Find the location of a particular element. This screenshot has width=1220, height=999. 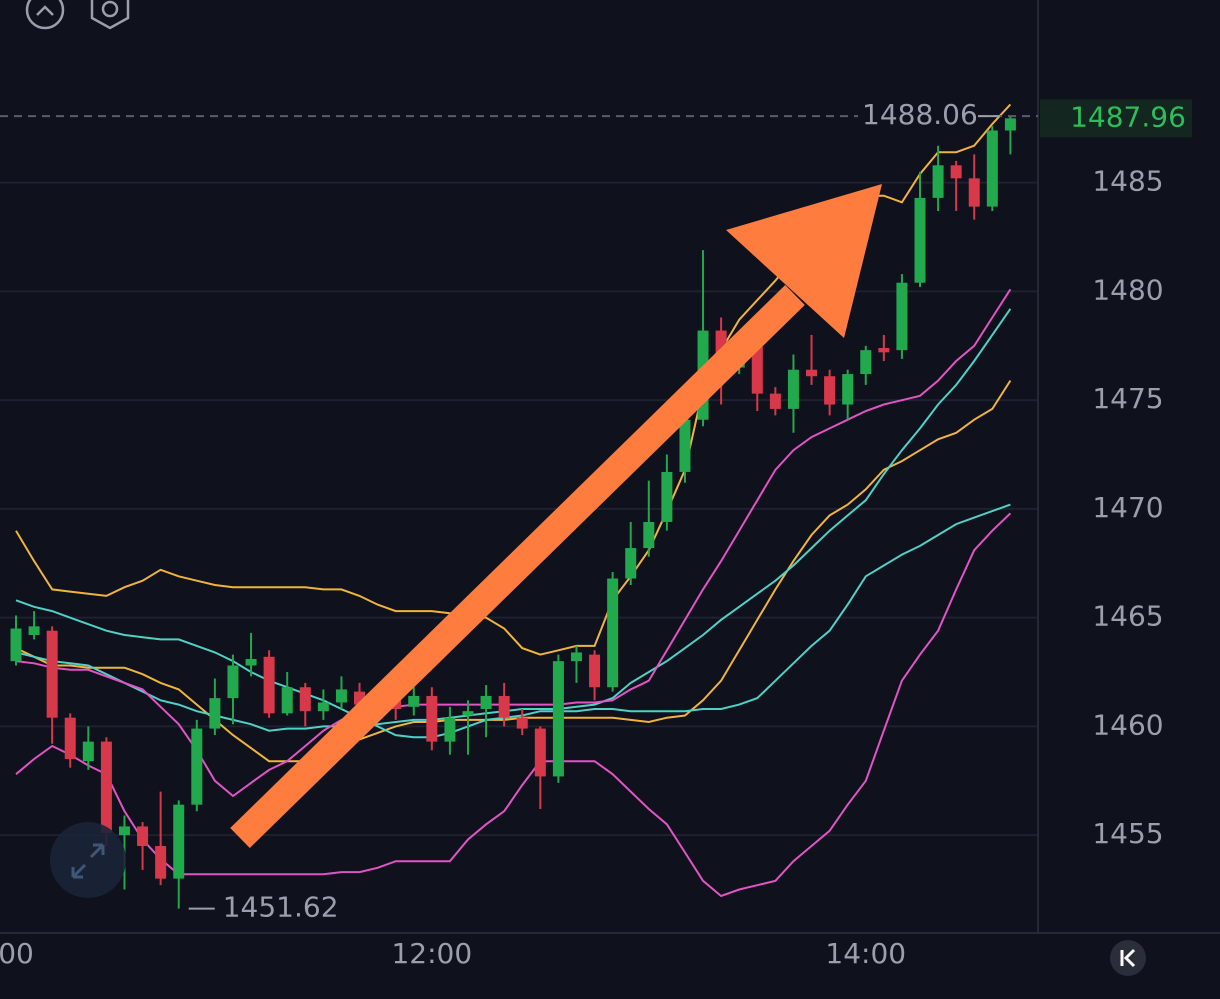

y-tick-label: 1460 is located at coordinates (1127, 724).